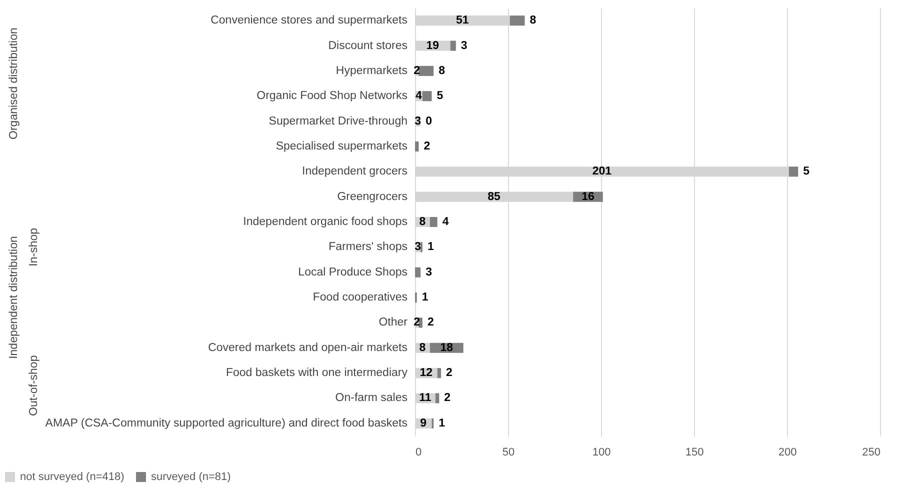  Describe the element at coordinates (372, 70) in the screenshot. I see `y-tick-label: Hypermarkets` at that location.